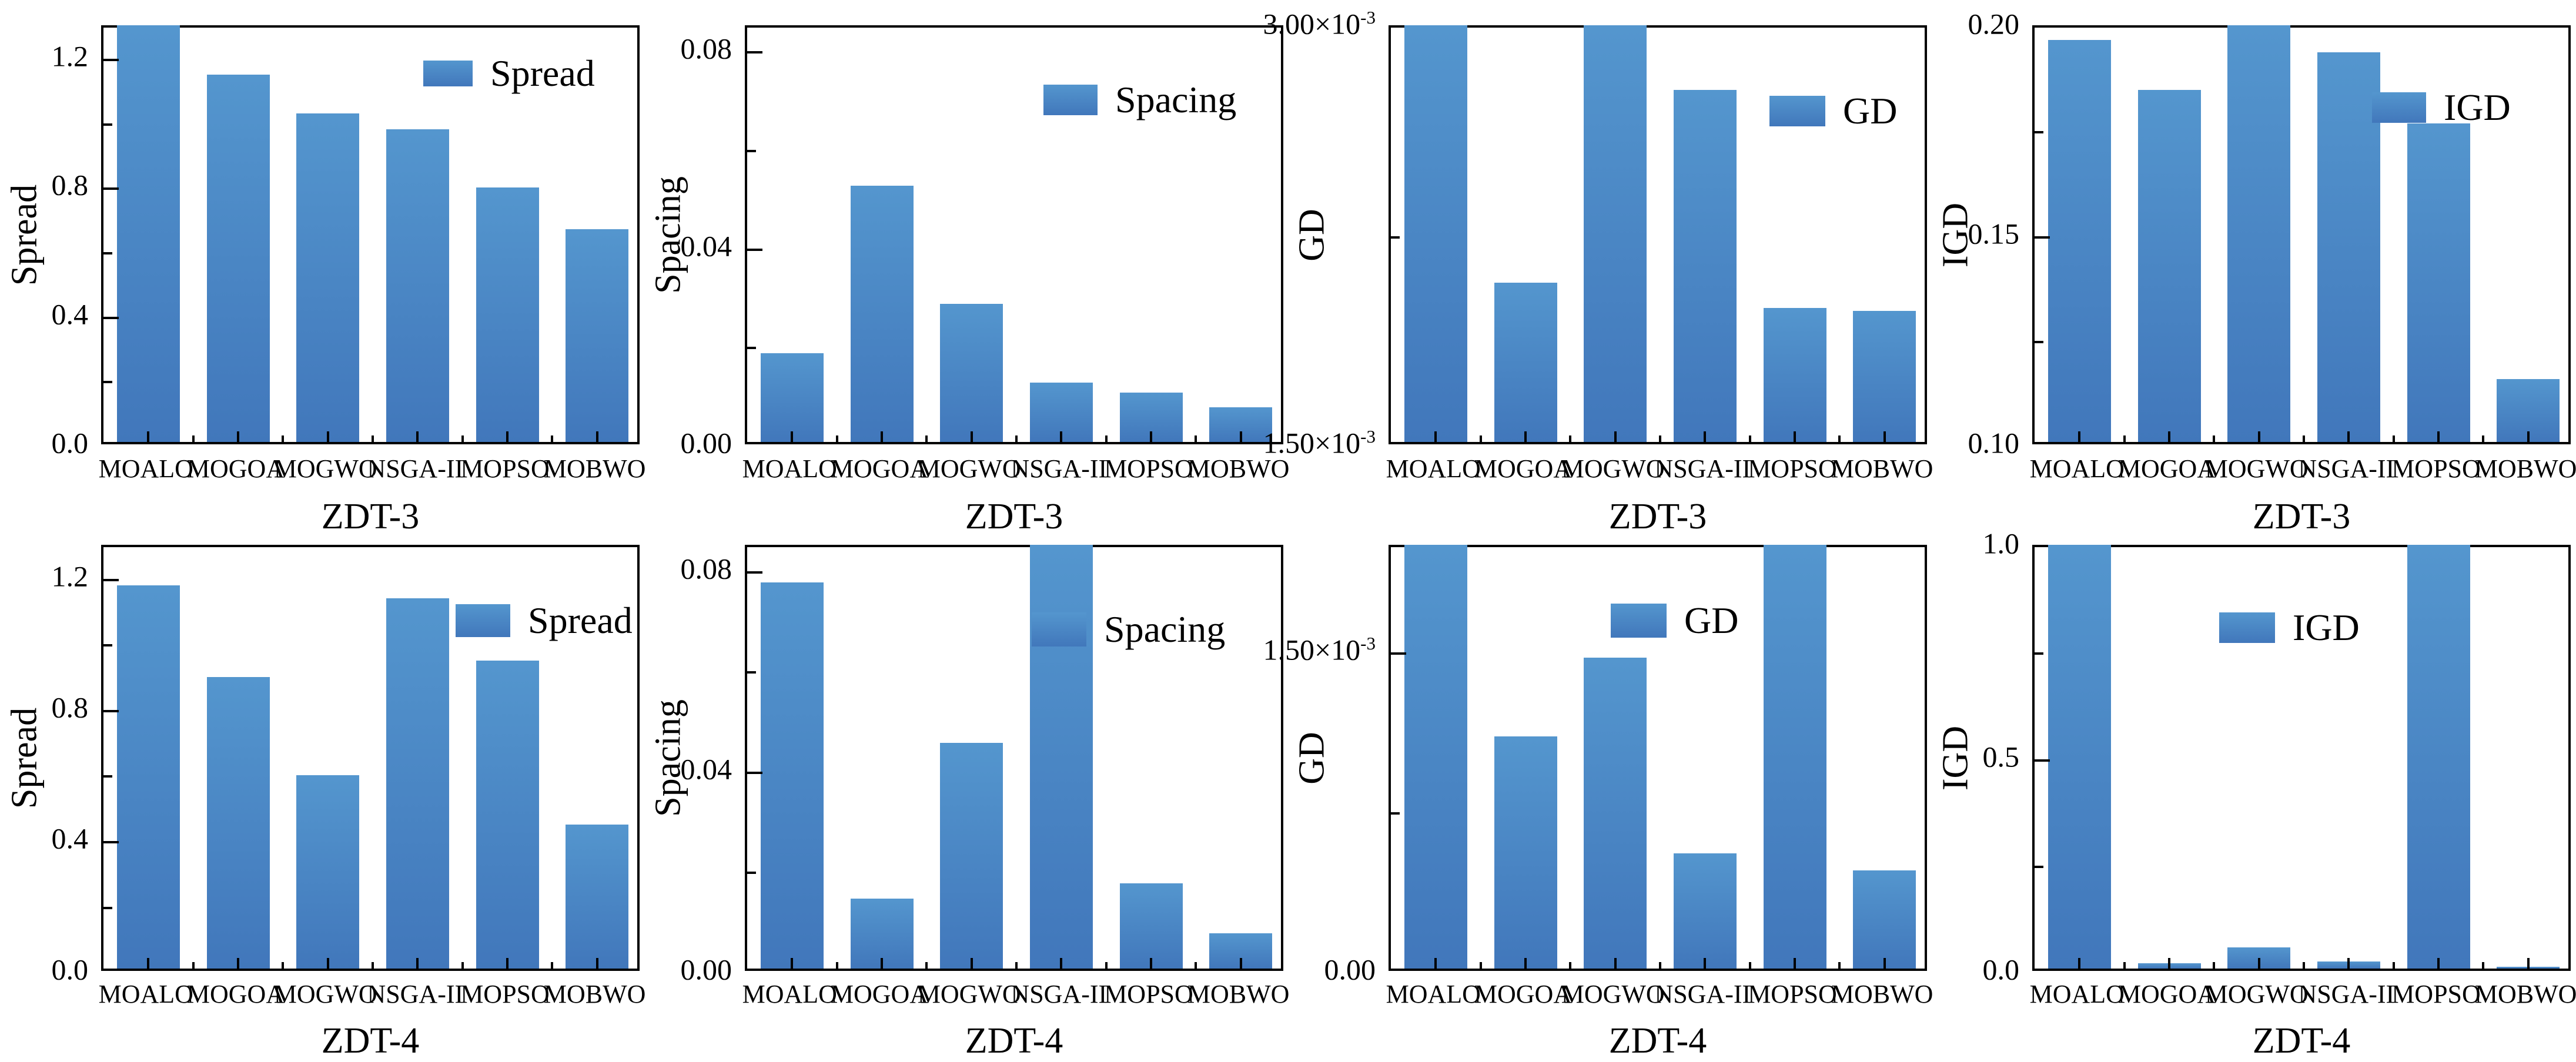 The width and height of the screenshot is (2576, 1062). Describe the element at coordinates (706, 48) in the screenshot. I see `y-tick-label: 0.08` at that location.